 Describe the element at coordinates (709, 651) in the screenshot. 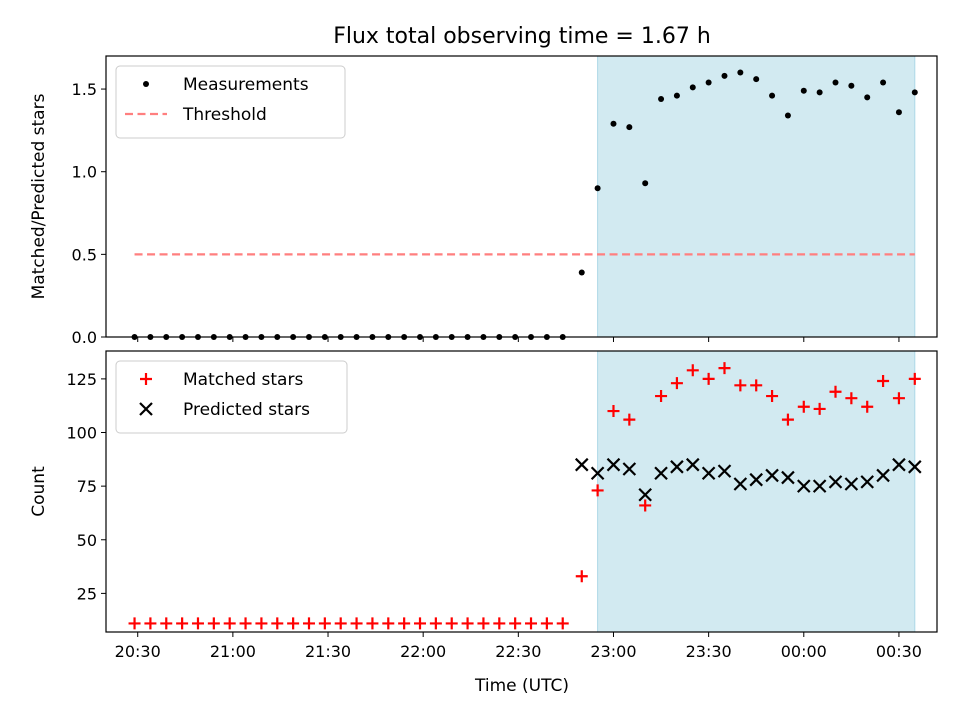

I see `x-tick-label: 23:30` at that location.